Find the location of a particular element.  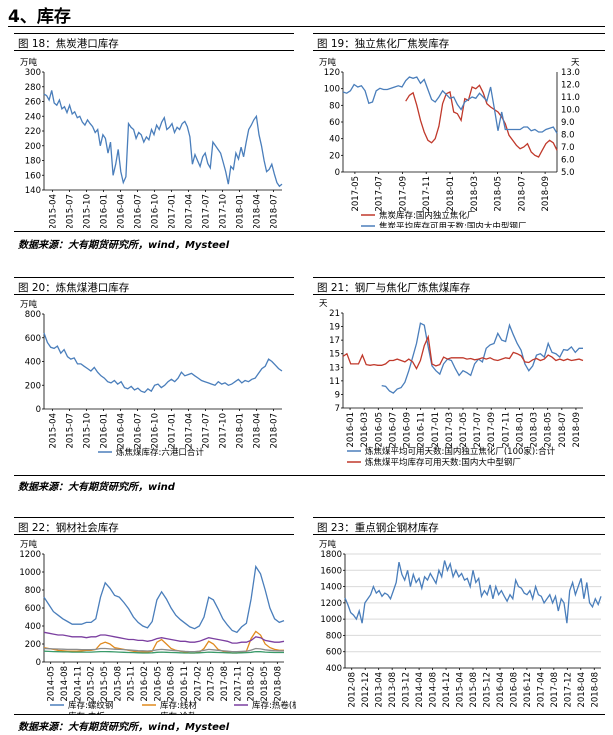

x-tick-label: 2014-08 is located at coordinates (65, 684).